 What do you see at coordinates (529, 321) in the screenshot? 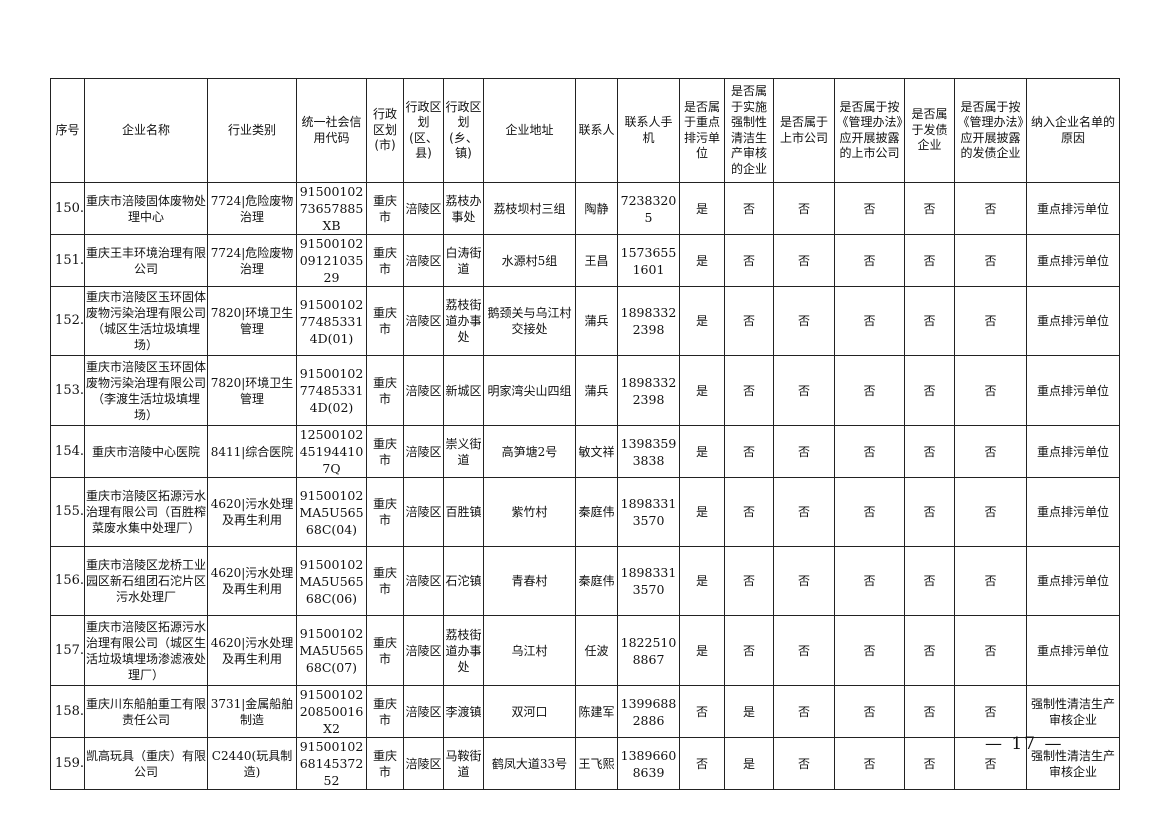
I see `cell-address: 鹅颈关与乌江村交接处` at bounding box center [529, 321].